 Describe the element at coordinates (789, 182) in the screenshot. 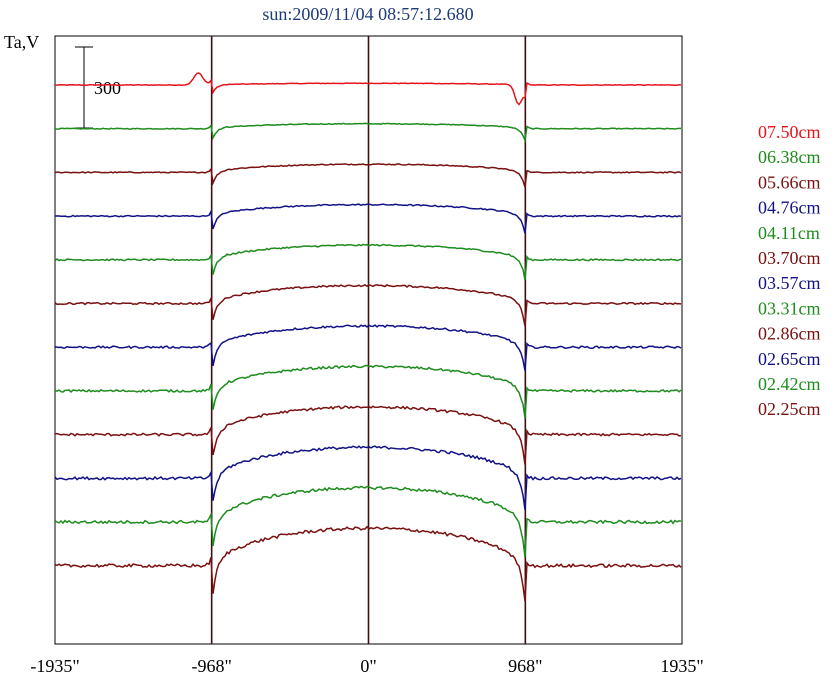

I see `legend-entry-2: 05.66cm` at that location.